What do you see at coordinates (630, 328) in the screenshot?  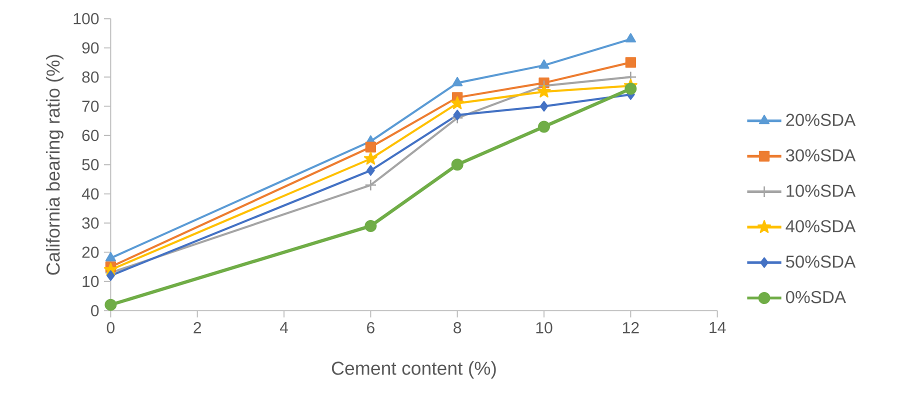 I see `x-tick-label: 12` at bounding box center [630, 328].